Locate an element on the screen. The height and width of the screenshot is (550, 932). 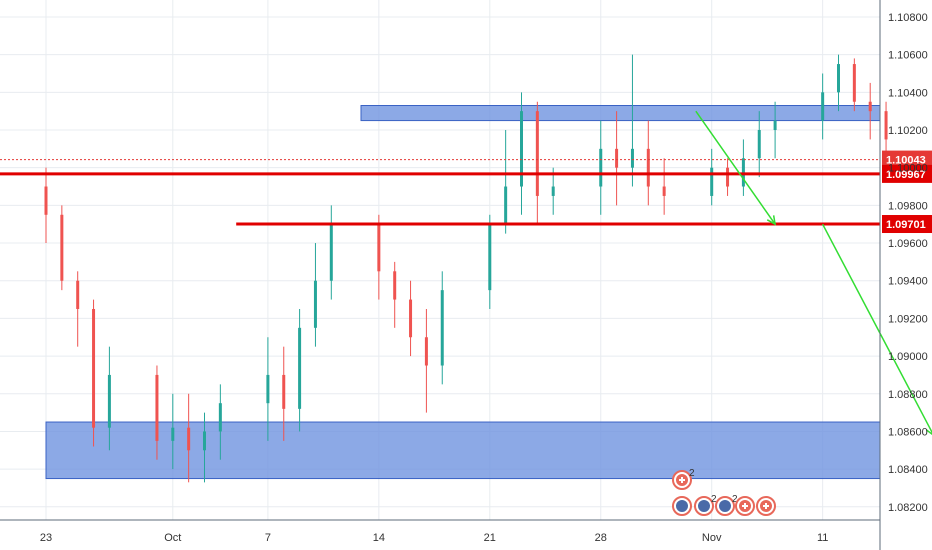
y-tick-label: 1.10600 is located at coordinates (908, 56).